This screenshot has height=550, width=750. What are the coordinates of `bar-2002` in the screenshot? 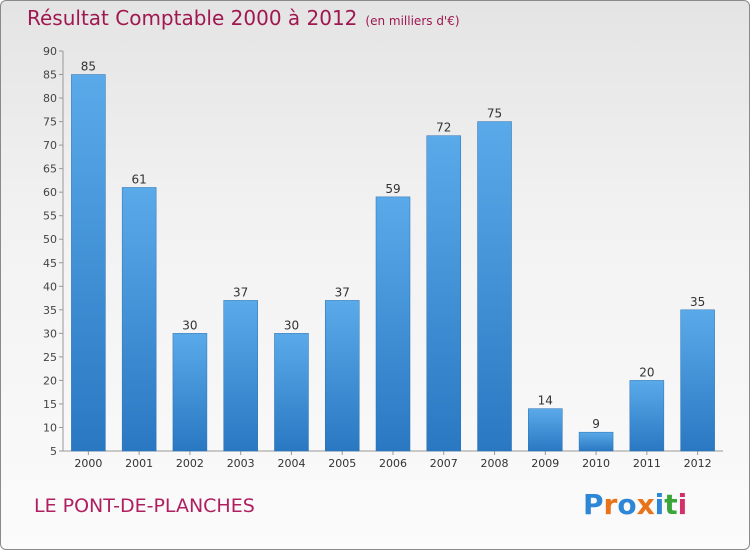 It's located at (190, 392).